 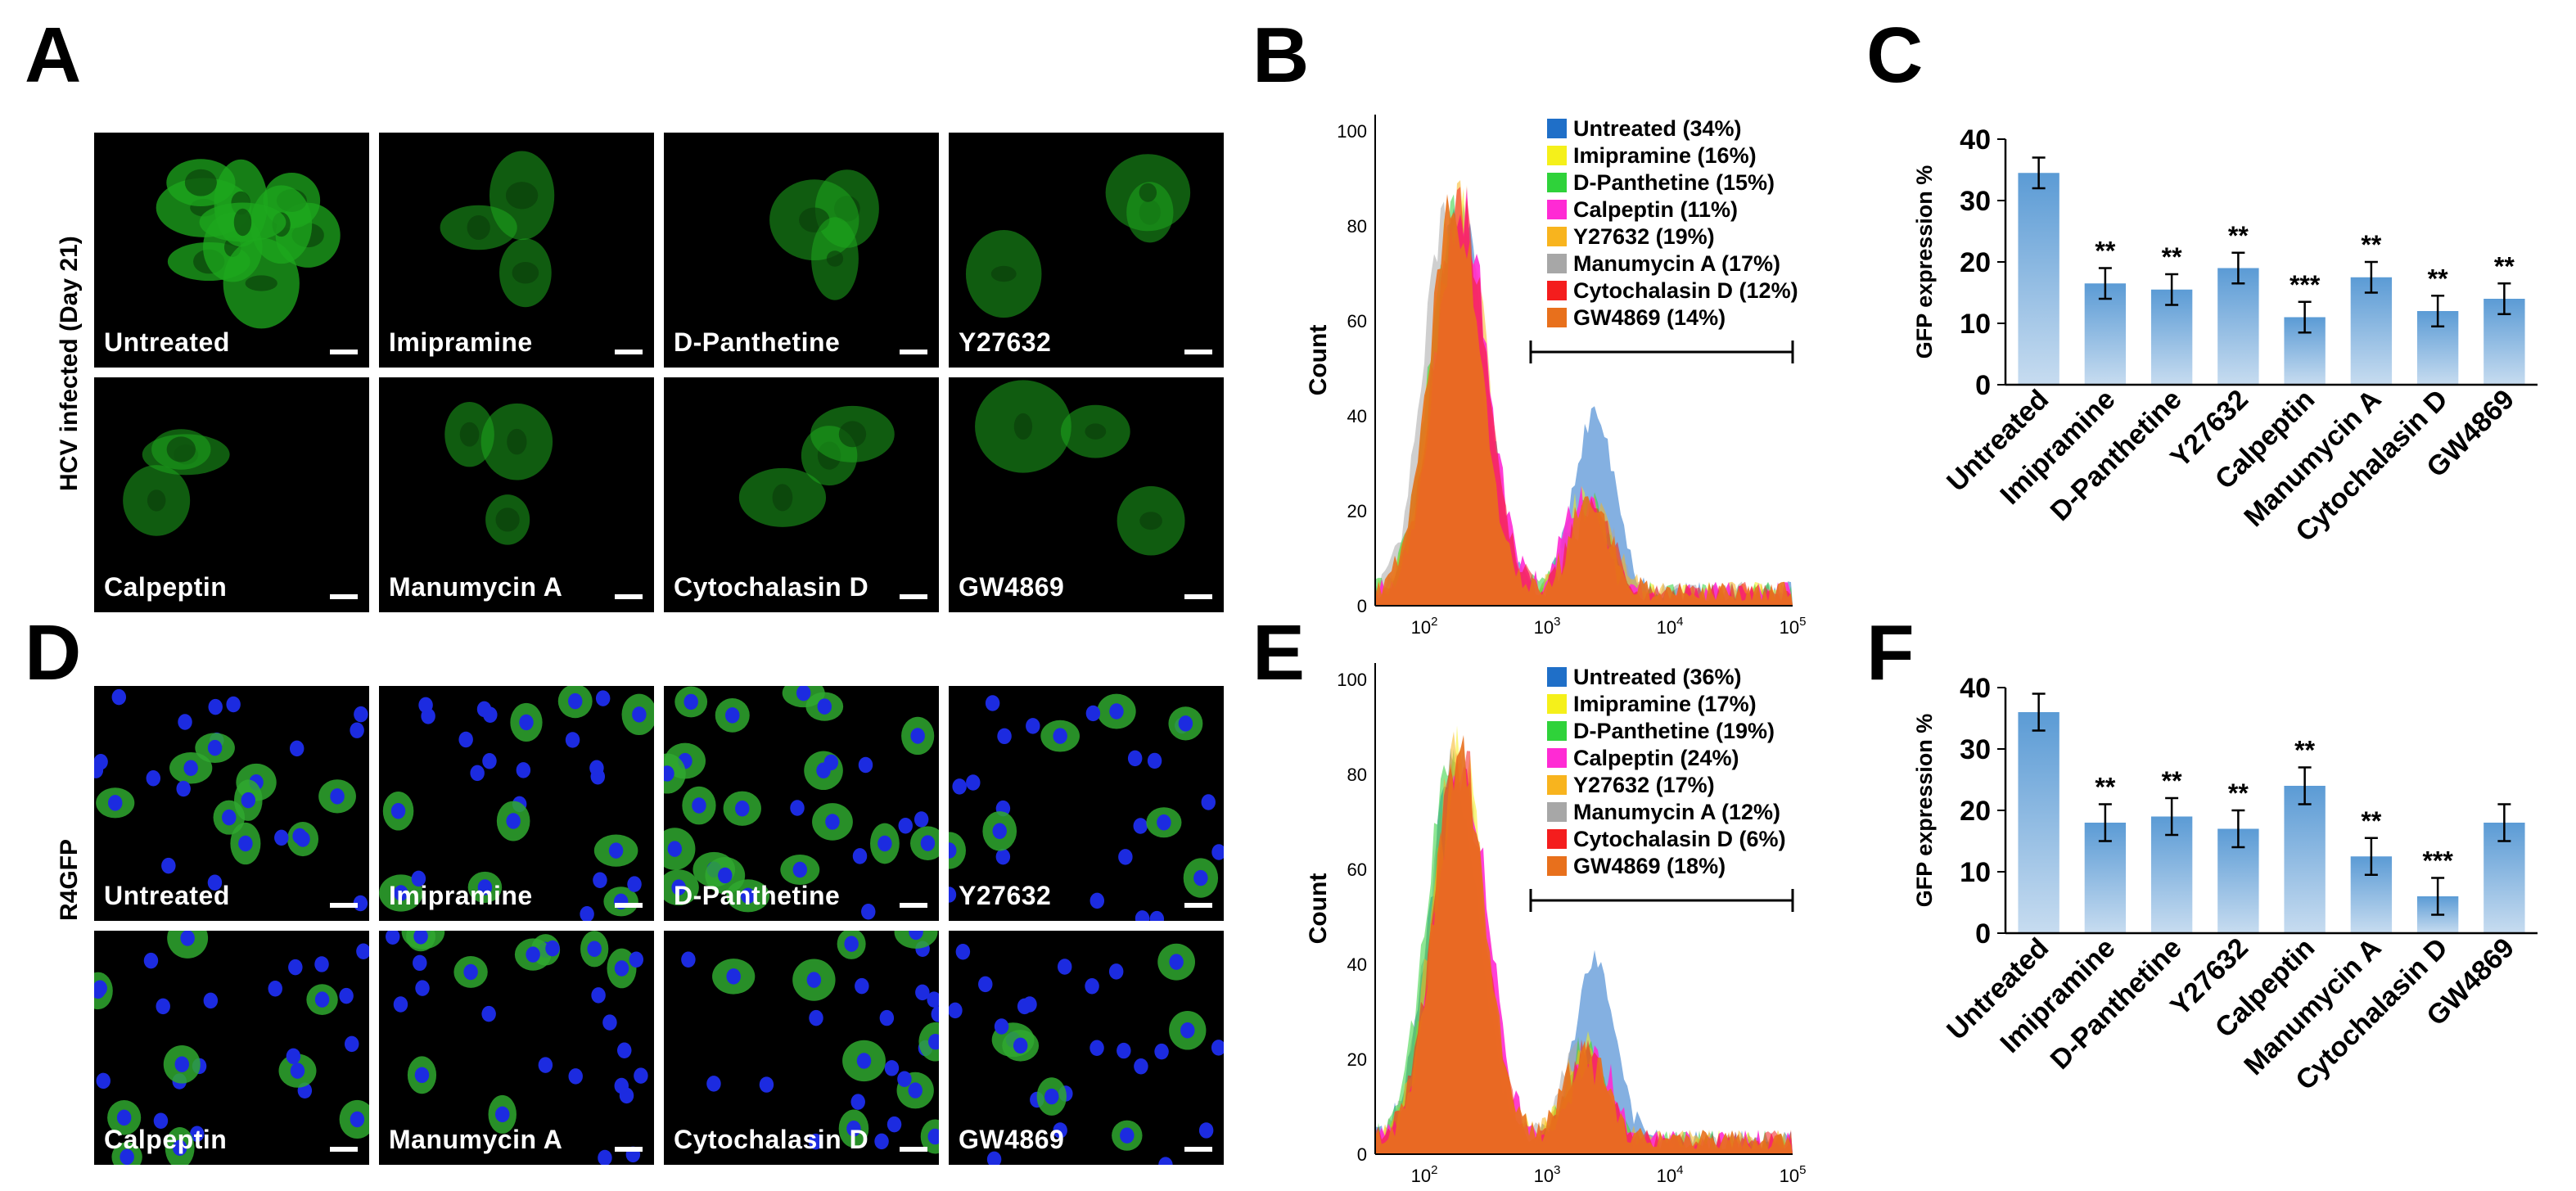 I want to click on legend-entry: Y27632 (19%), so click(x=1644, y=237).